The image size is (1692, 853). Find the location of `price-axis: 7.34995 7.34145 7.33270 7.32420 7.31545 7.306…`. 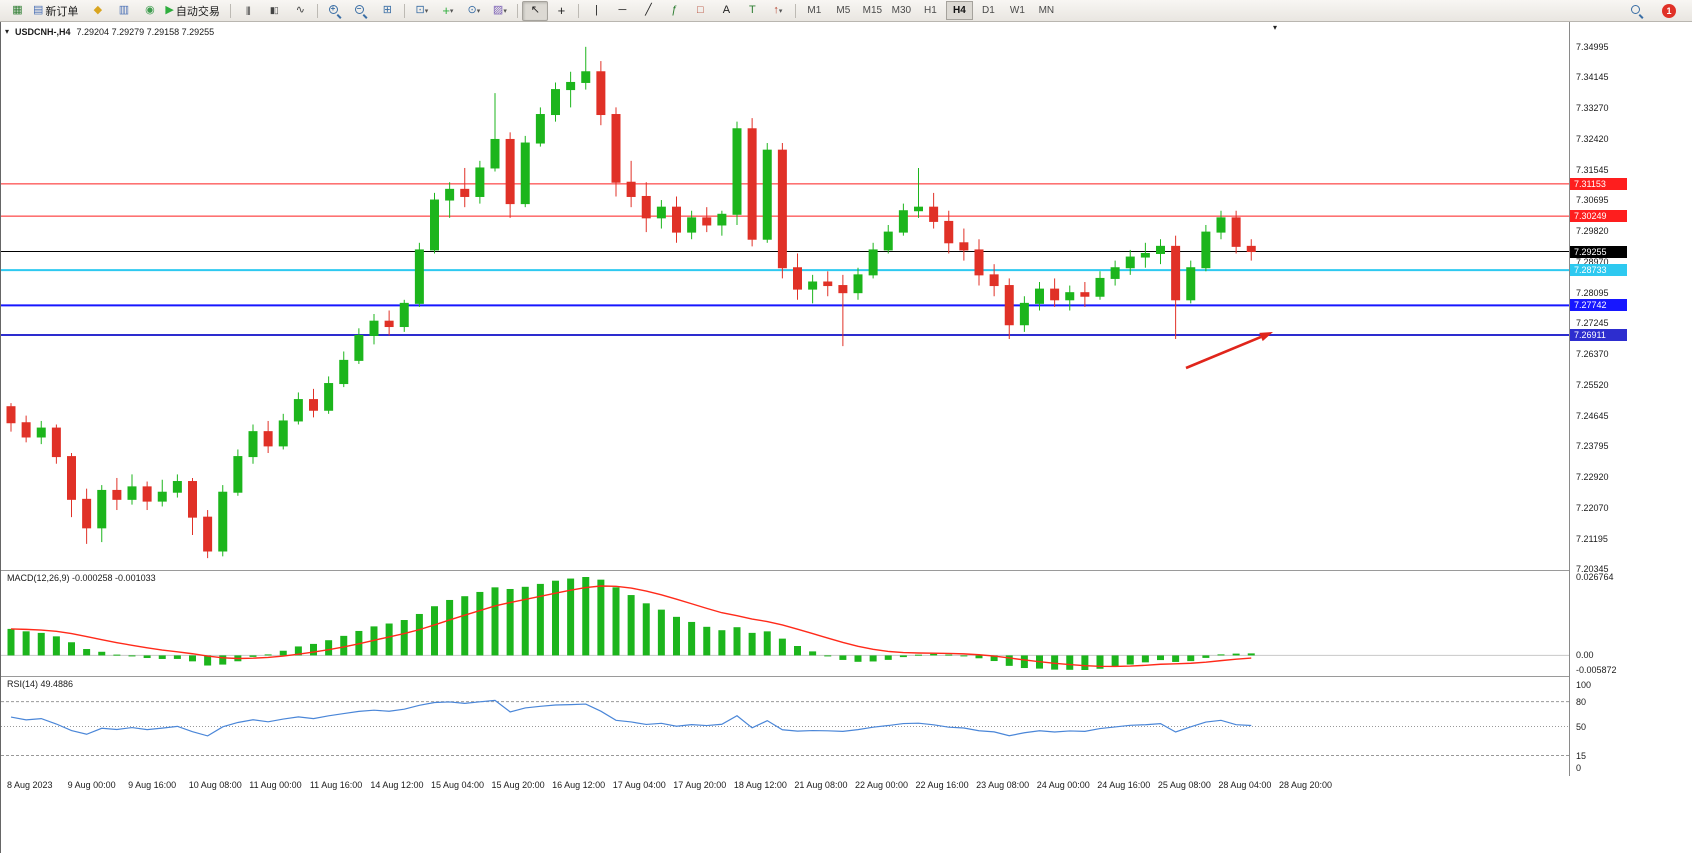

price-axis: 7.34995 7.34145 7.33270 7.32420 7.31545 7.306… is located at coordinates (1630, 399).